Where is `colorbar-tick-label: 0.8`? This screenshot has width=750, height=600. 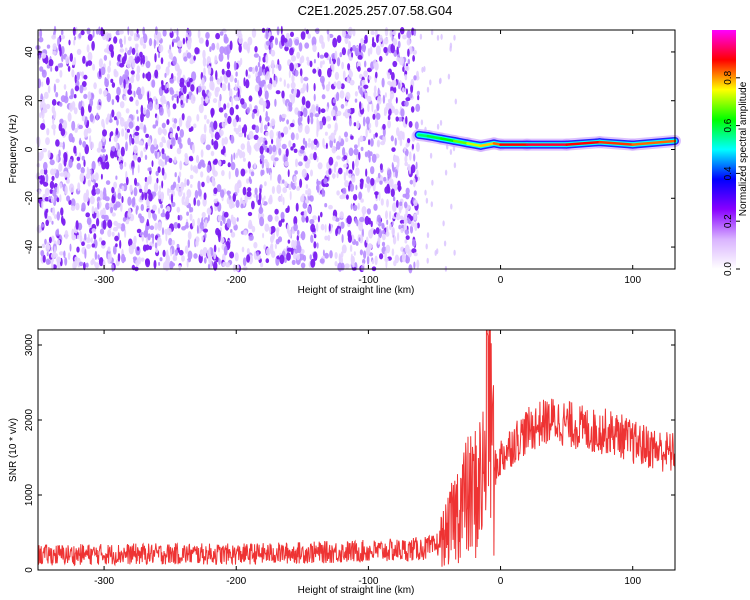 colorbar-tick-label: 0.8 is located at coordinates (728, 77).